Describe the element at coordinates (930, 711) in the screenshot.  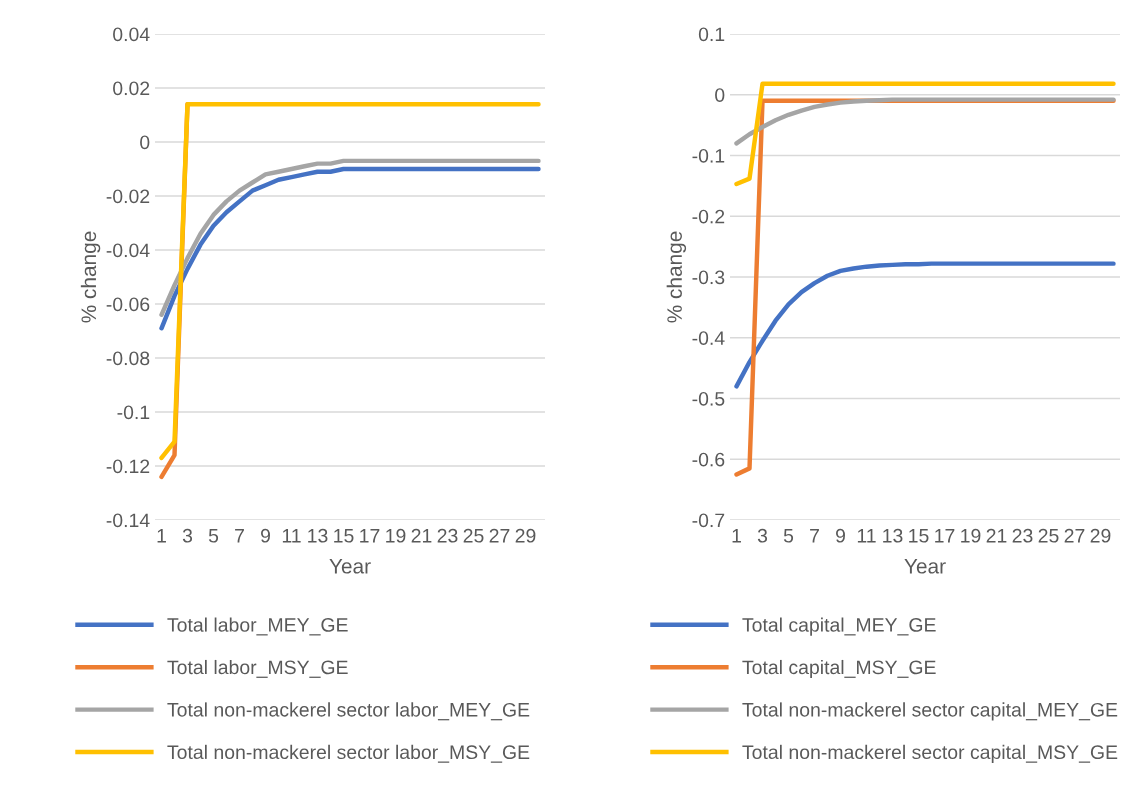
I see `legend-label: Total non-mackerel sector capital_MEY_GE` at that location.